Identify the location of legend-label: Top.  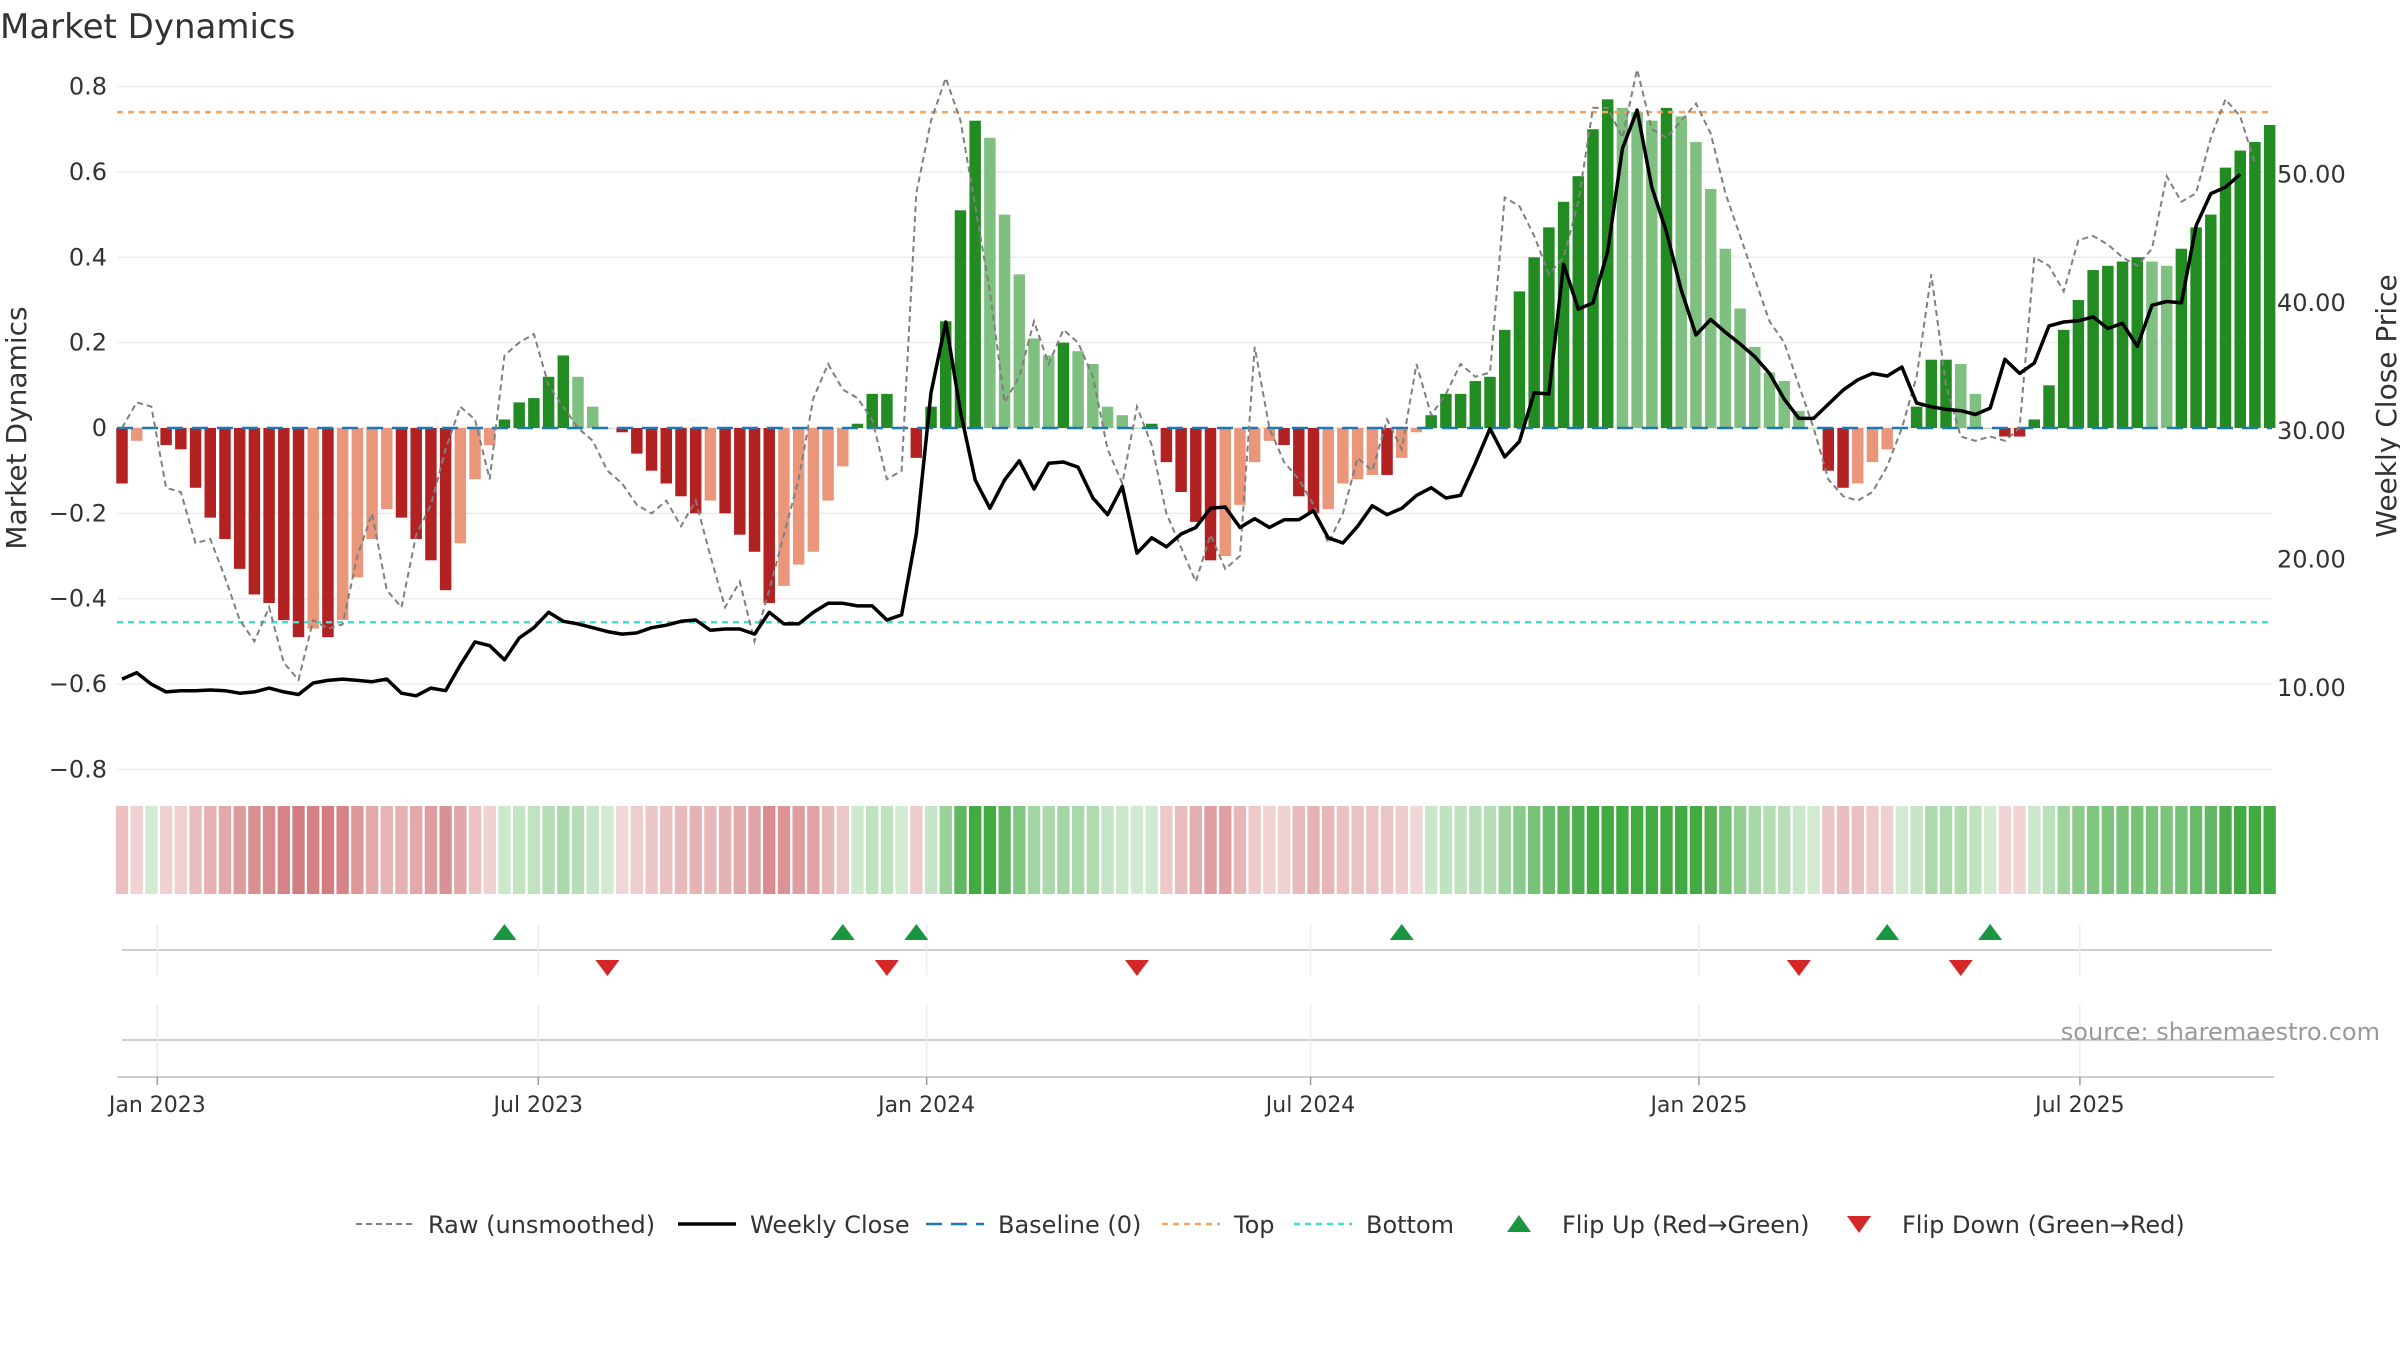
(1254, 1225).